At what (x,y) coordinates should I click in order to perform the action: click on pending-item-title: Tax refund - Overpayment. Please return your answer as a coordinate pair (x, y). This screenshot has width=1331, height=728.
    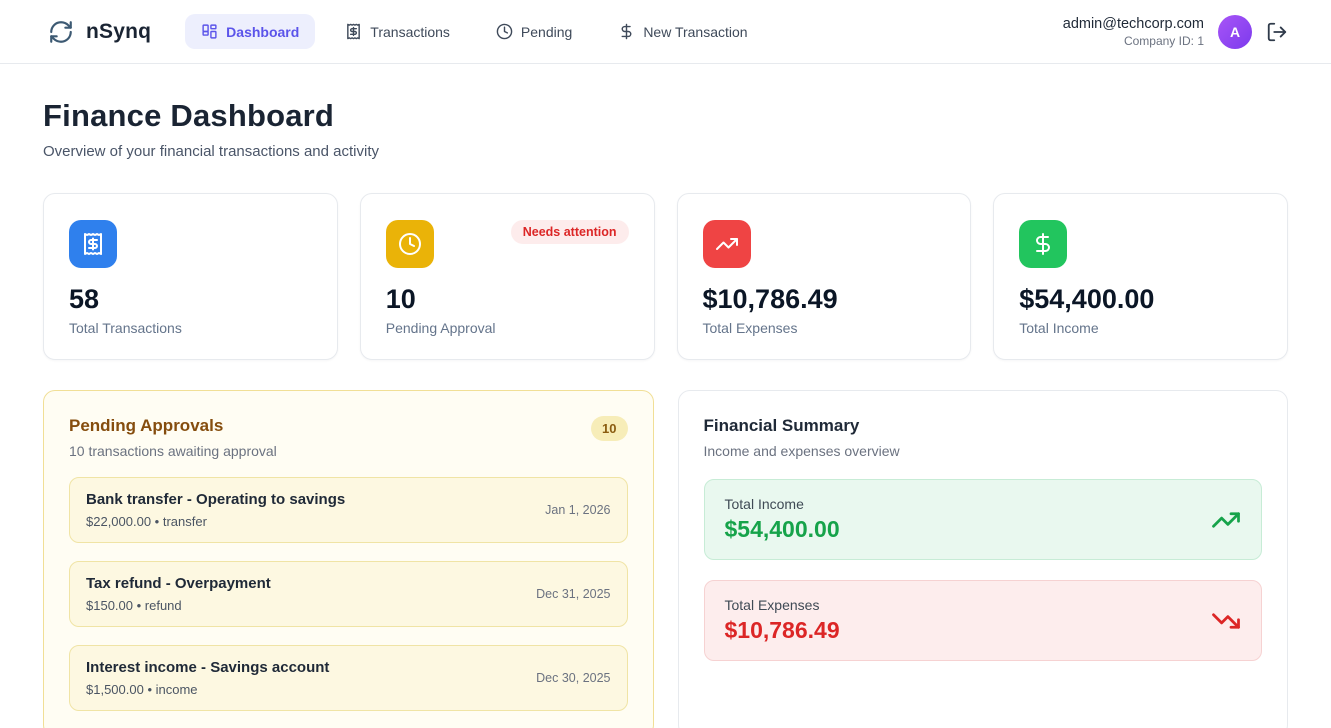
    Looking at the image, I should click on (178, 583).